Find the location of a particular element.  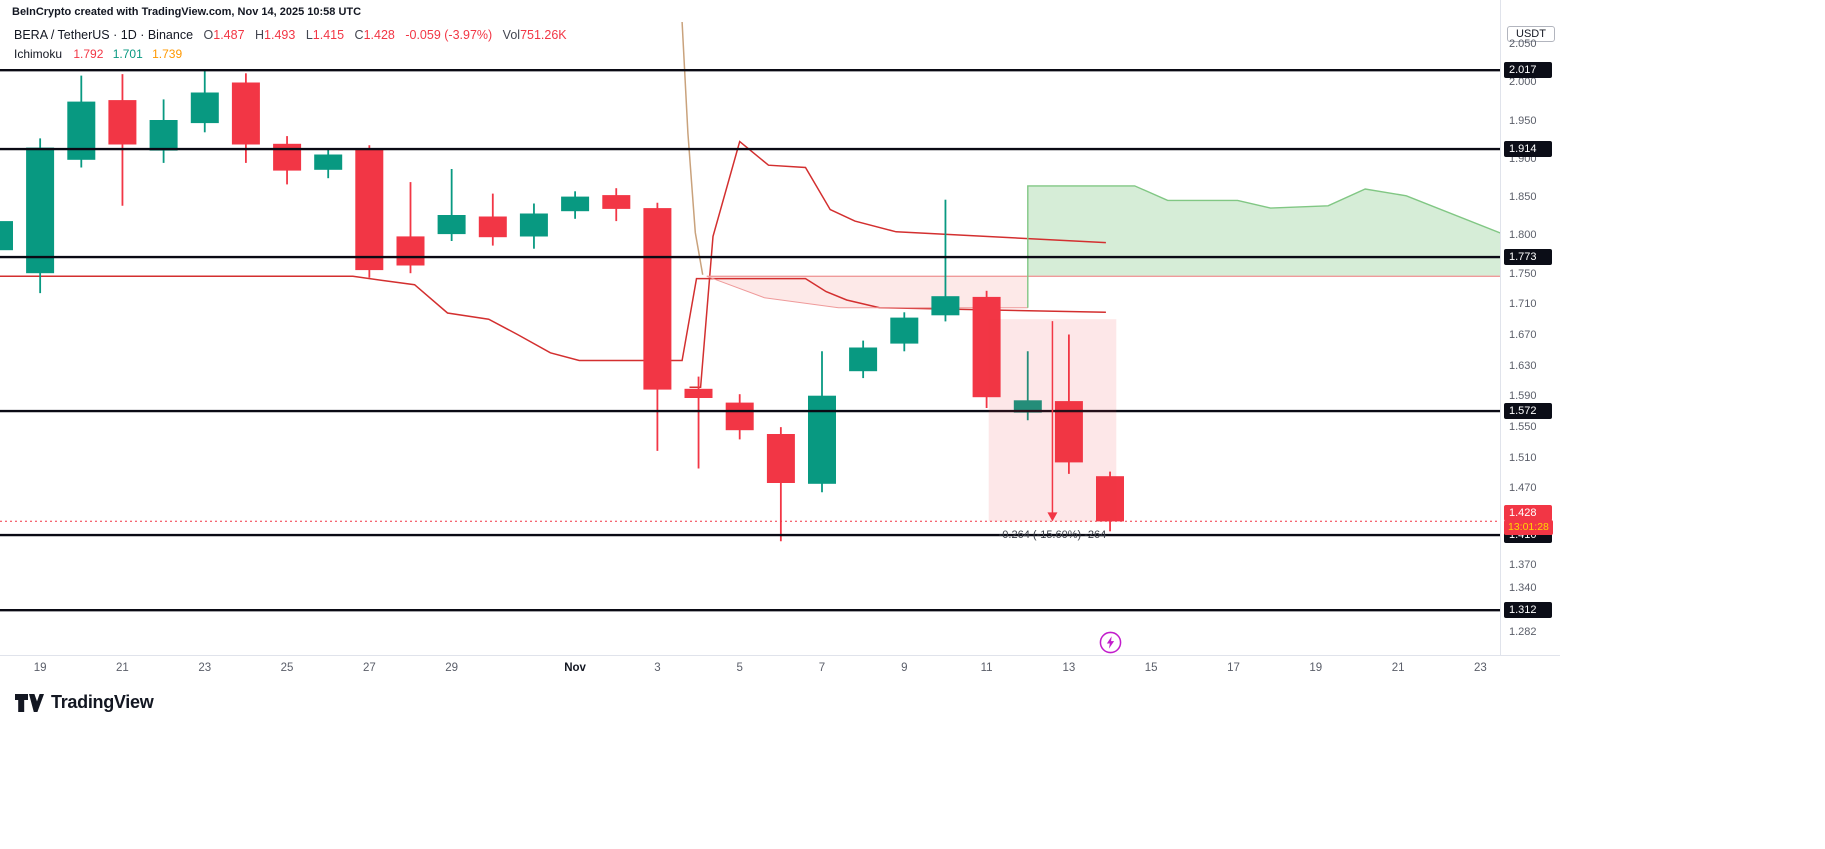

ichimoku-value-3: 1.739 is located at coordinates (167, 54).